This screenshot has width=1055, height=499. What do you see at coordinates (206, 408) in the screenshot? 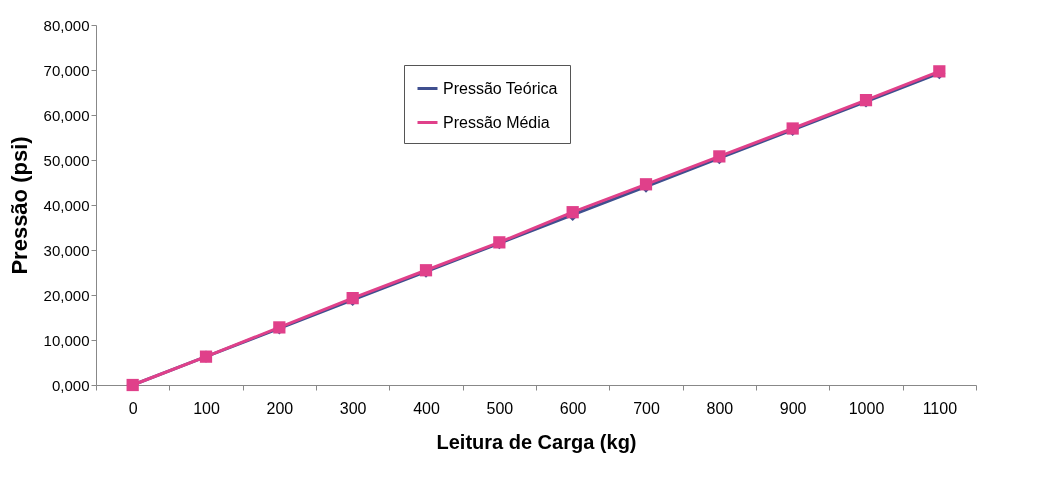
I see `x-tick-label: 100` at bounding box center [206, 408].